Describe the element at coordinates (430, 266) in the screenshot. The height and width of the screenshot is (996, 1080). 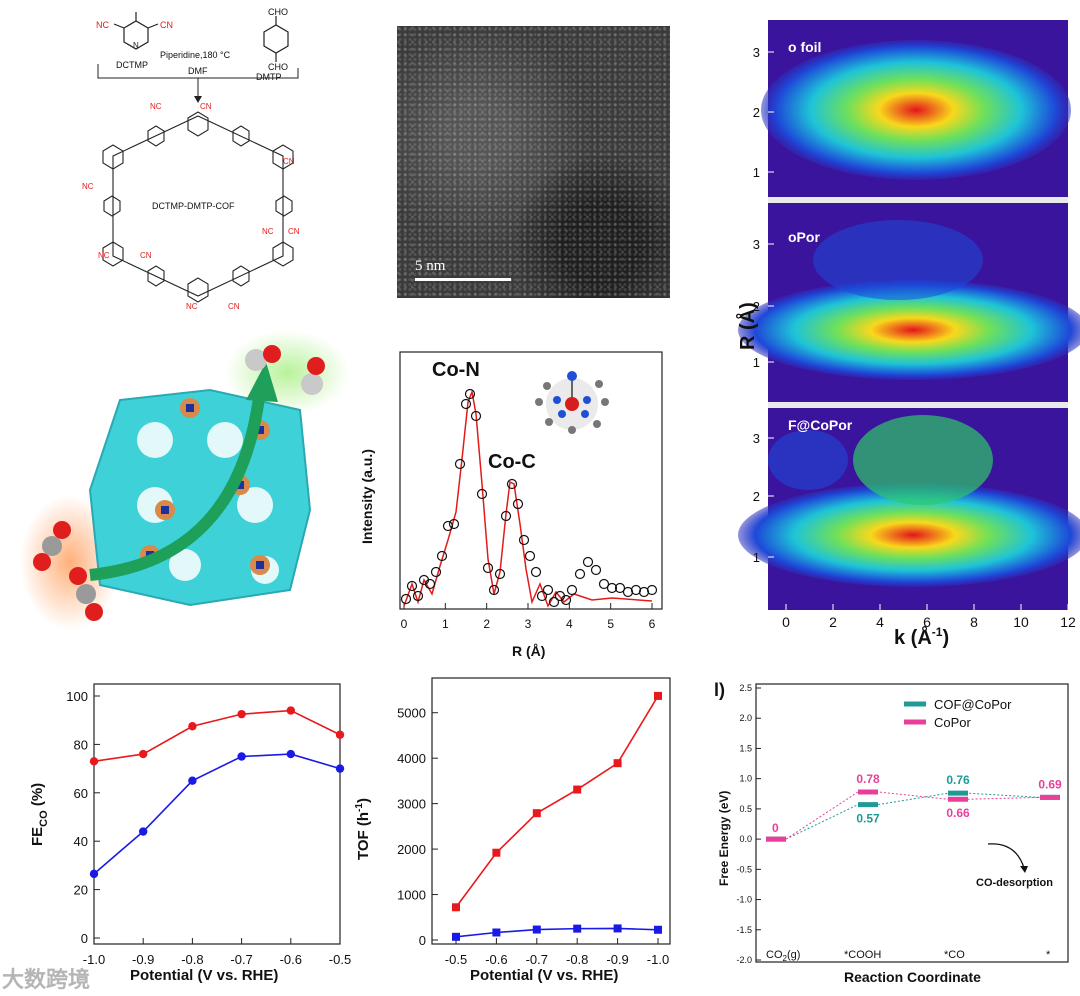
I see `tem-scale-label: 5 nm` at that location.